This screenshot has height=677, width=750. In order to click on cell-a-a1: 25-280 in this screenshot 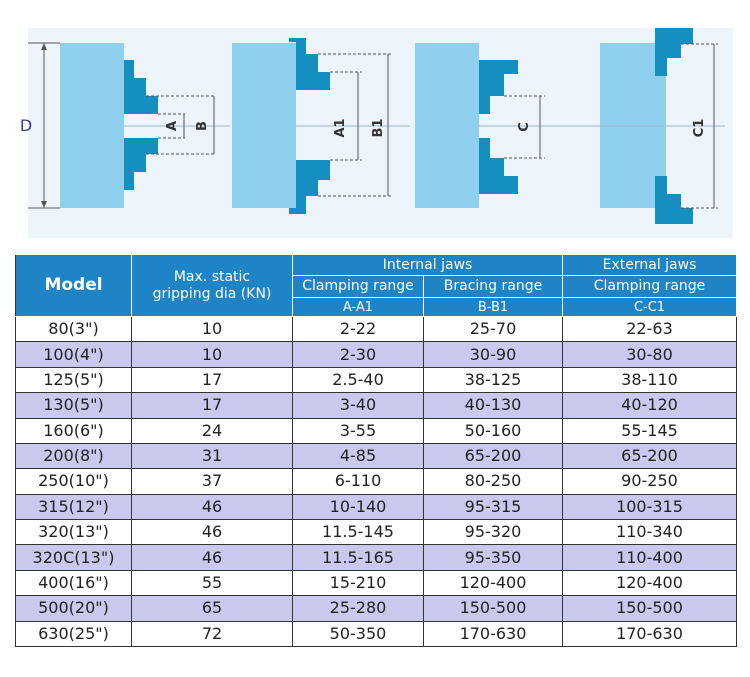, I will do `click(358, 608)`.